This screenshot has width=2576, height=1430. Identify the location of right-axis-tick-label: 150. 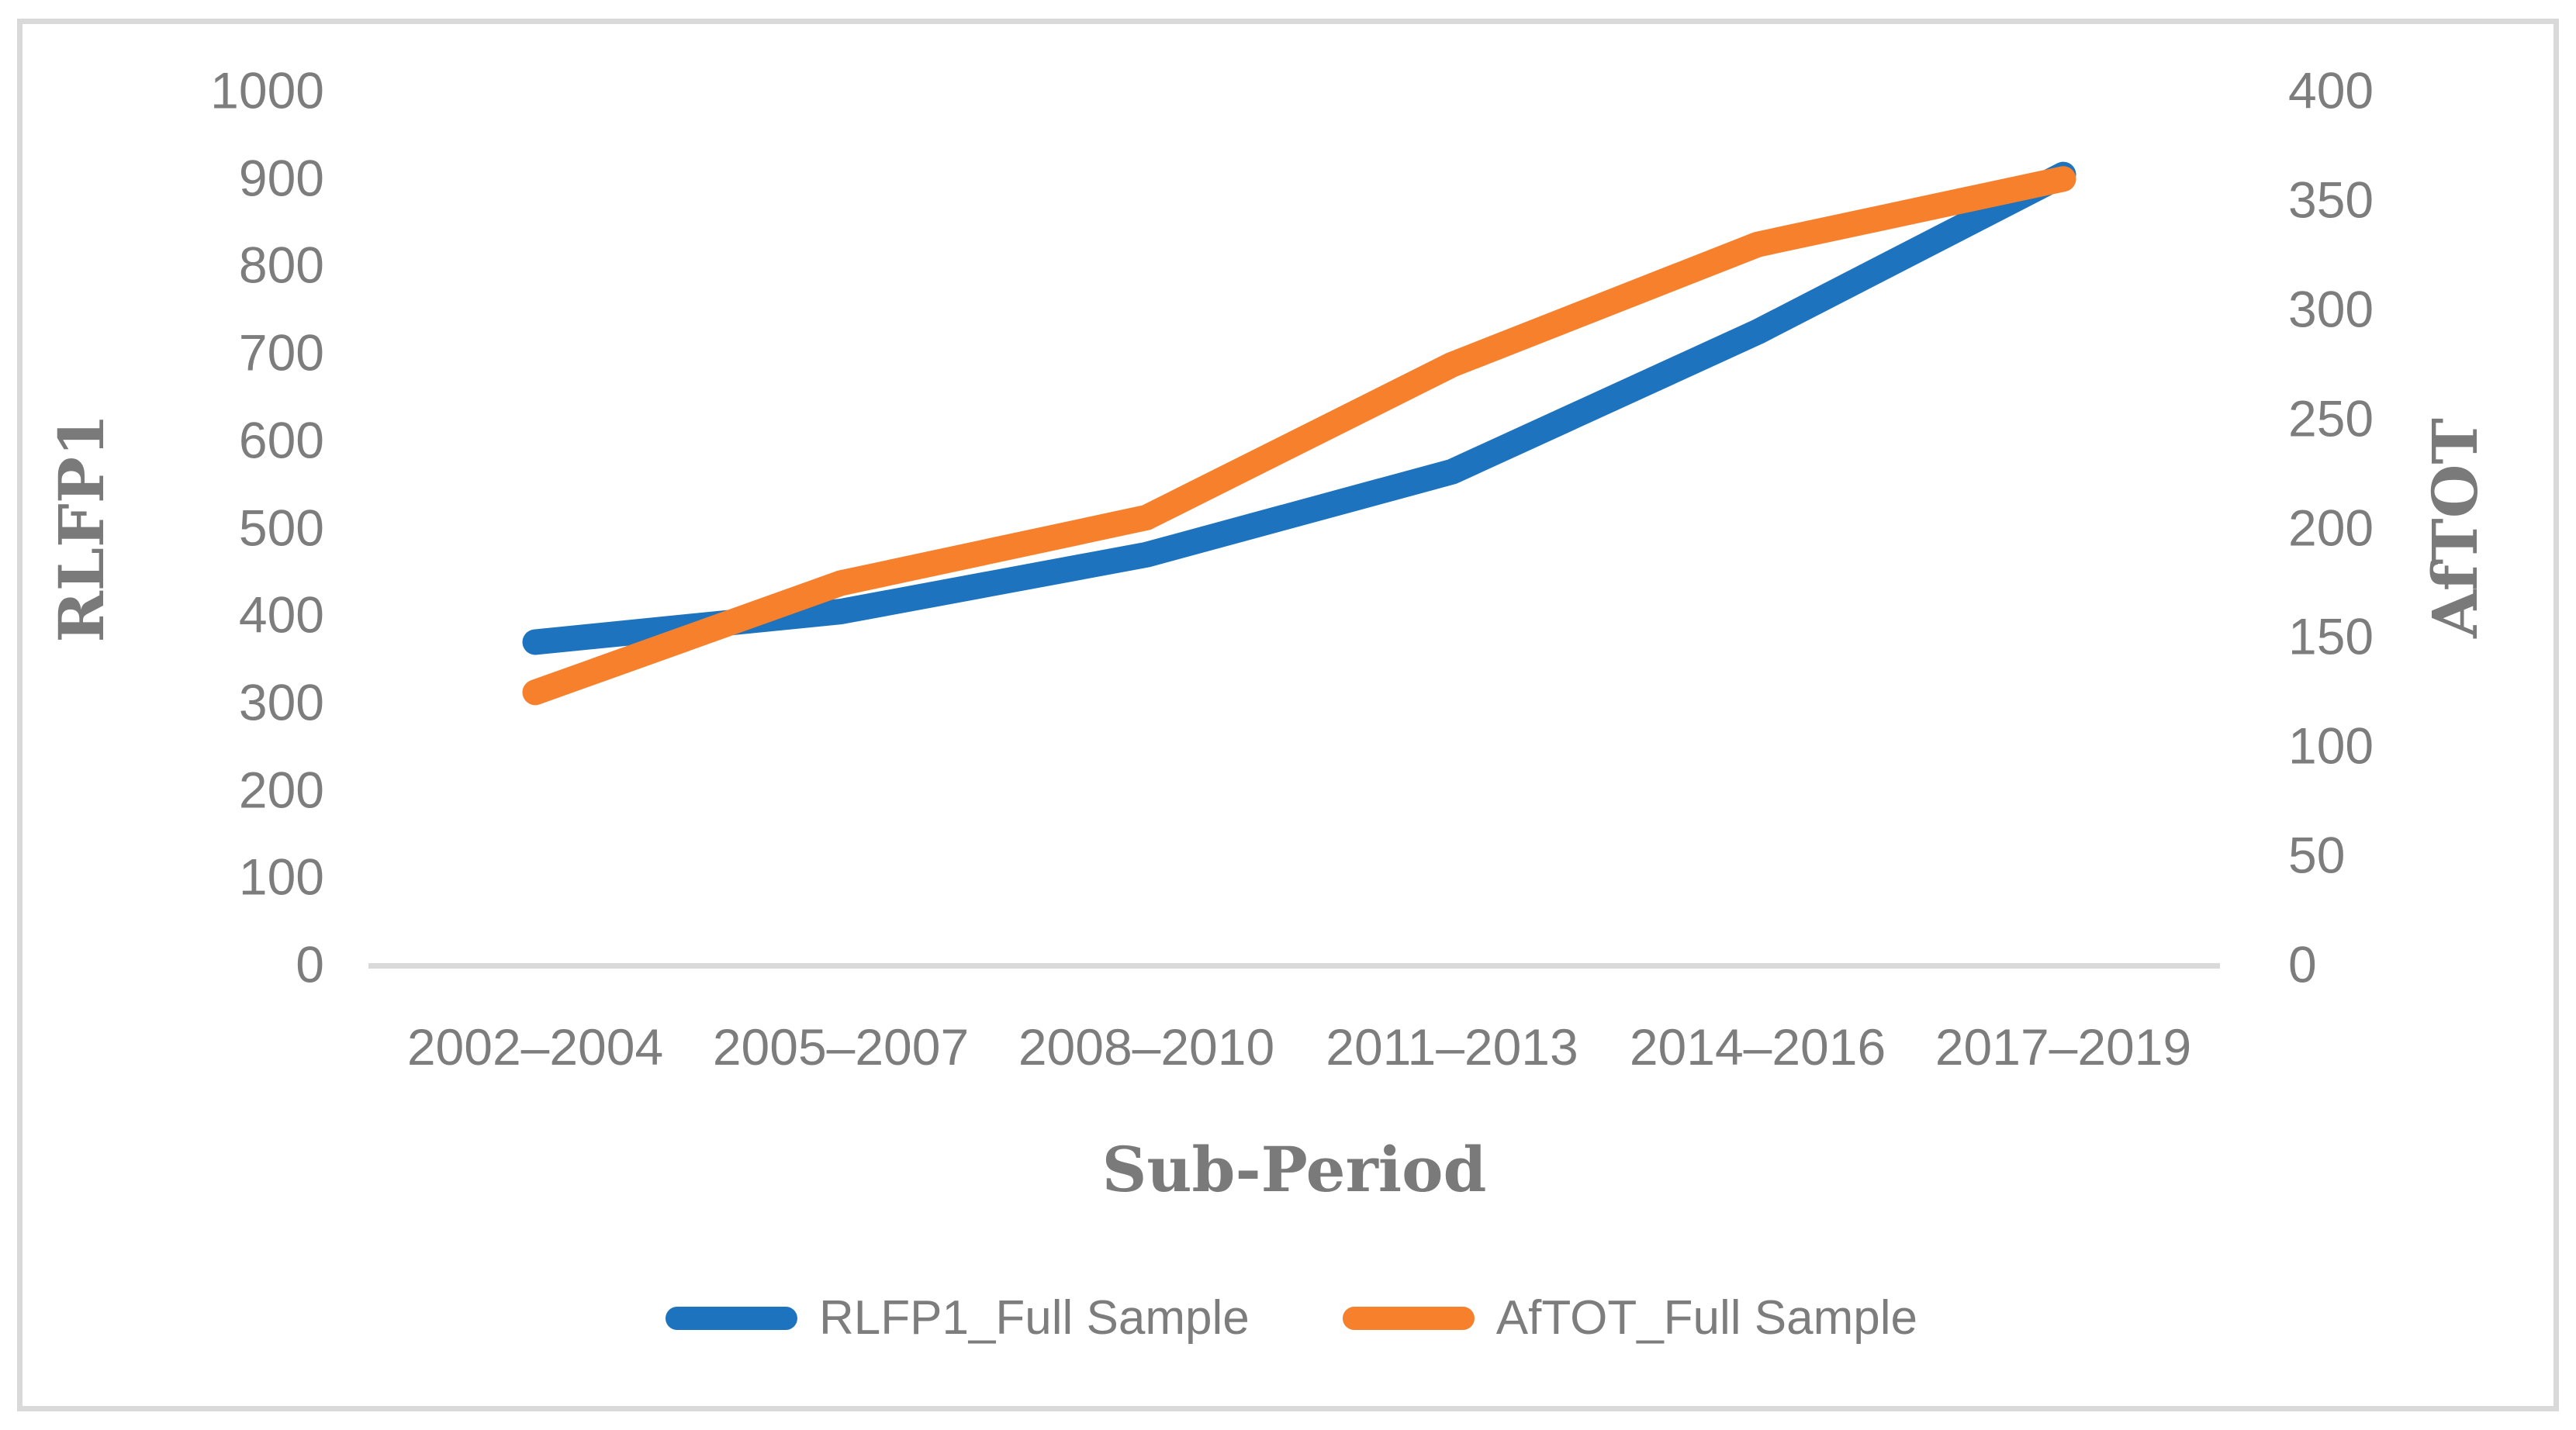
(2331, 637).